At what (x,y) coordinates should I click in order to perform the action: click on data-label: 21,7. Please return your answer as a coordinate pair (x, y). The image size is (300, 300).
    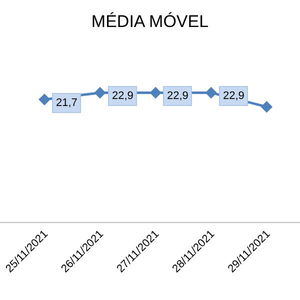
    Looking at the image, I should click on (67, 103).